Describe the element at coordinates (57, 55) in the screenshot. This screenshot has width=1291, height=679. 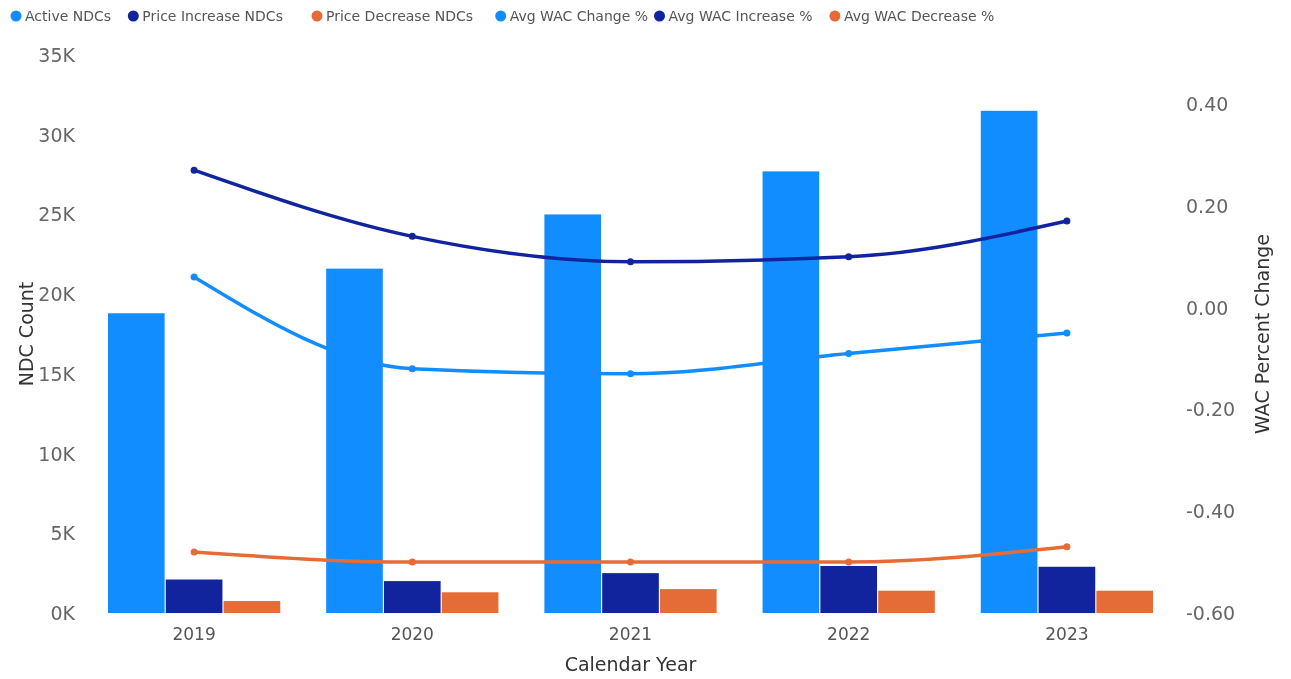
I see `y-tick-label: 35K` at that location.